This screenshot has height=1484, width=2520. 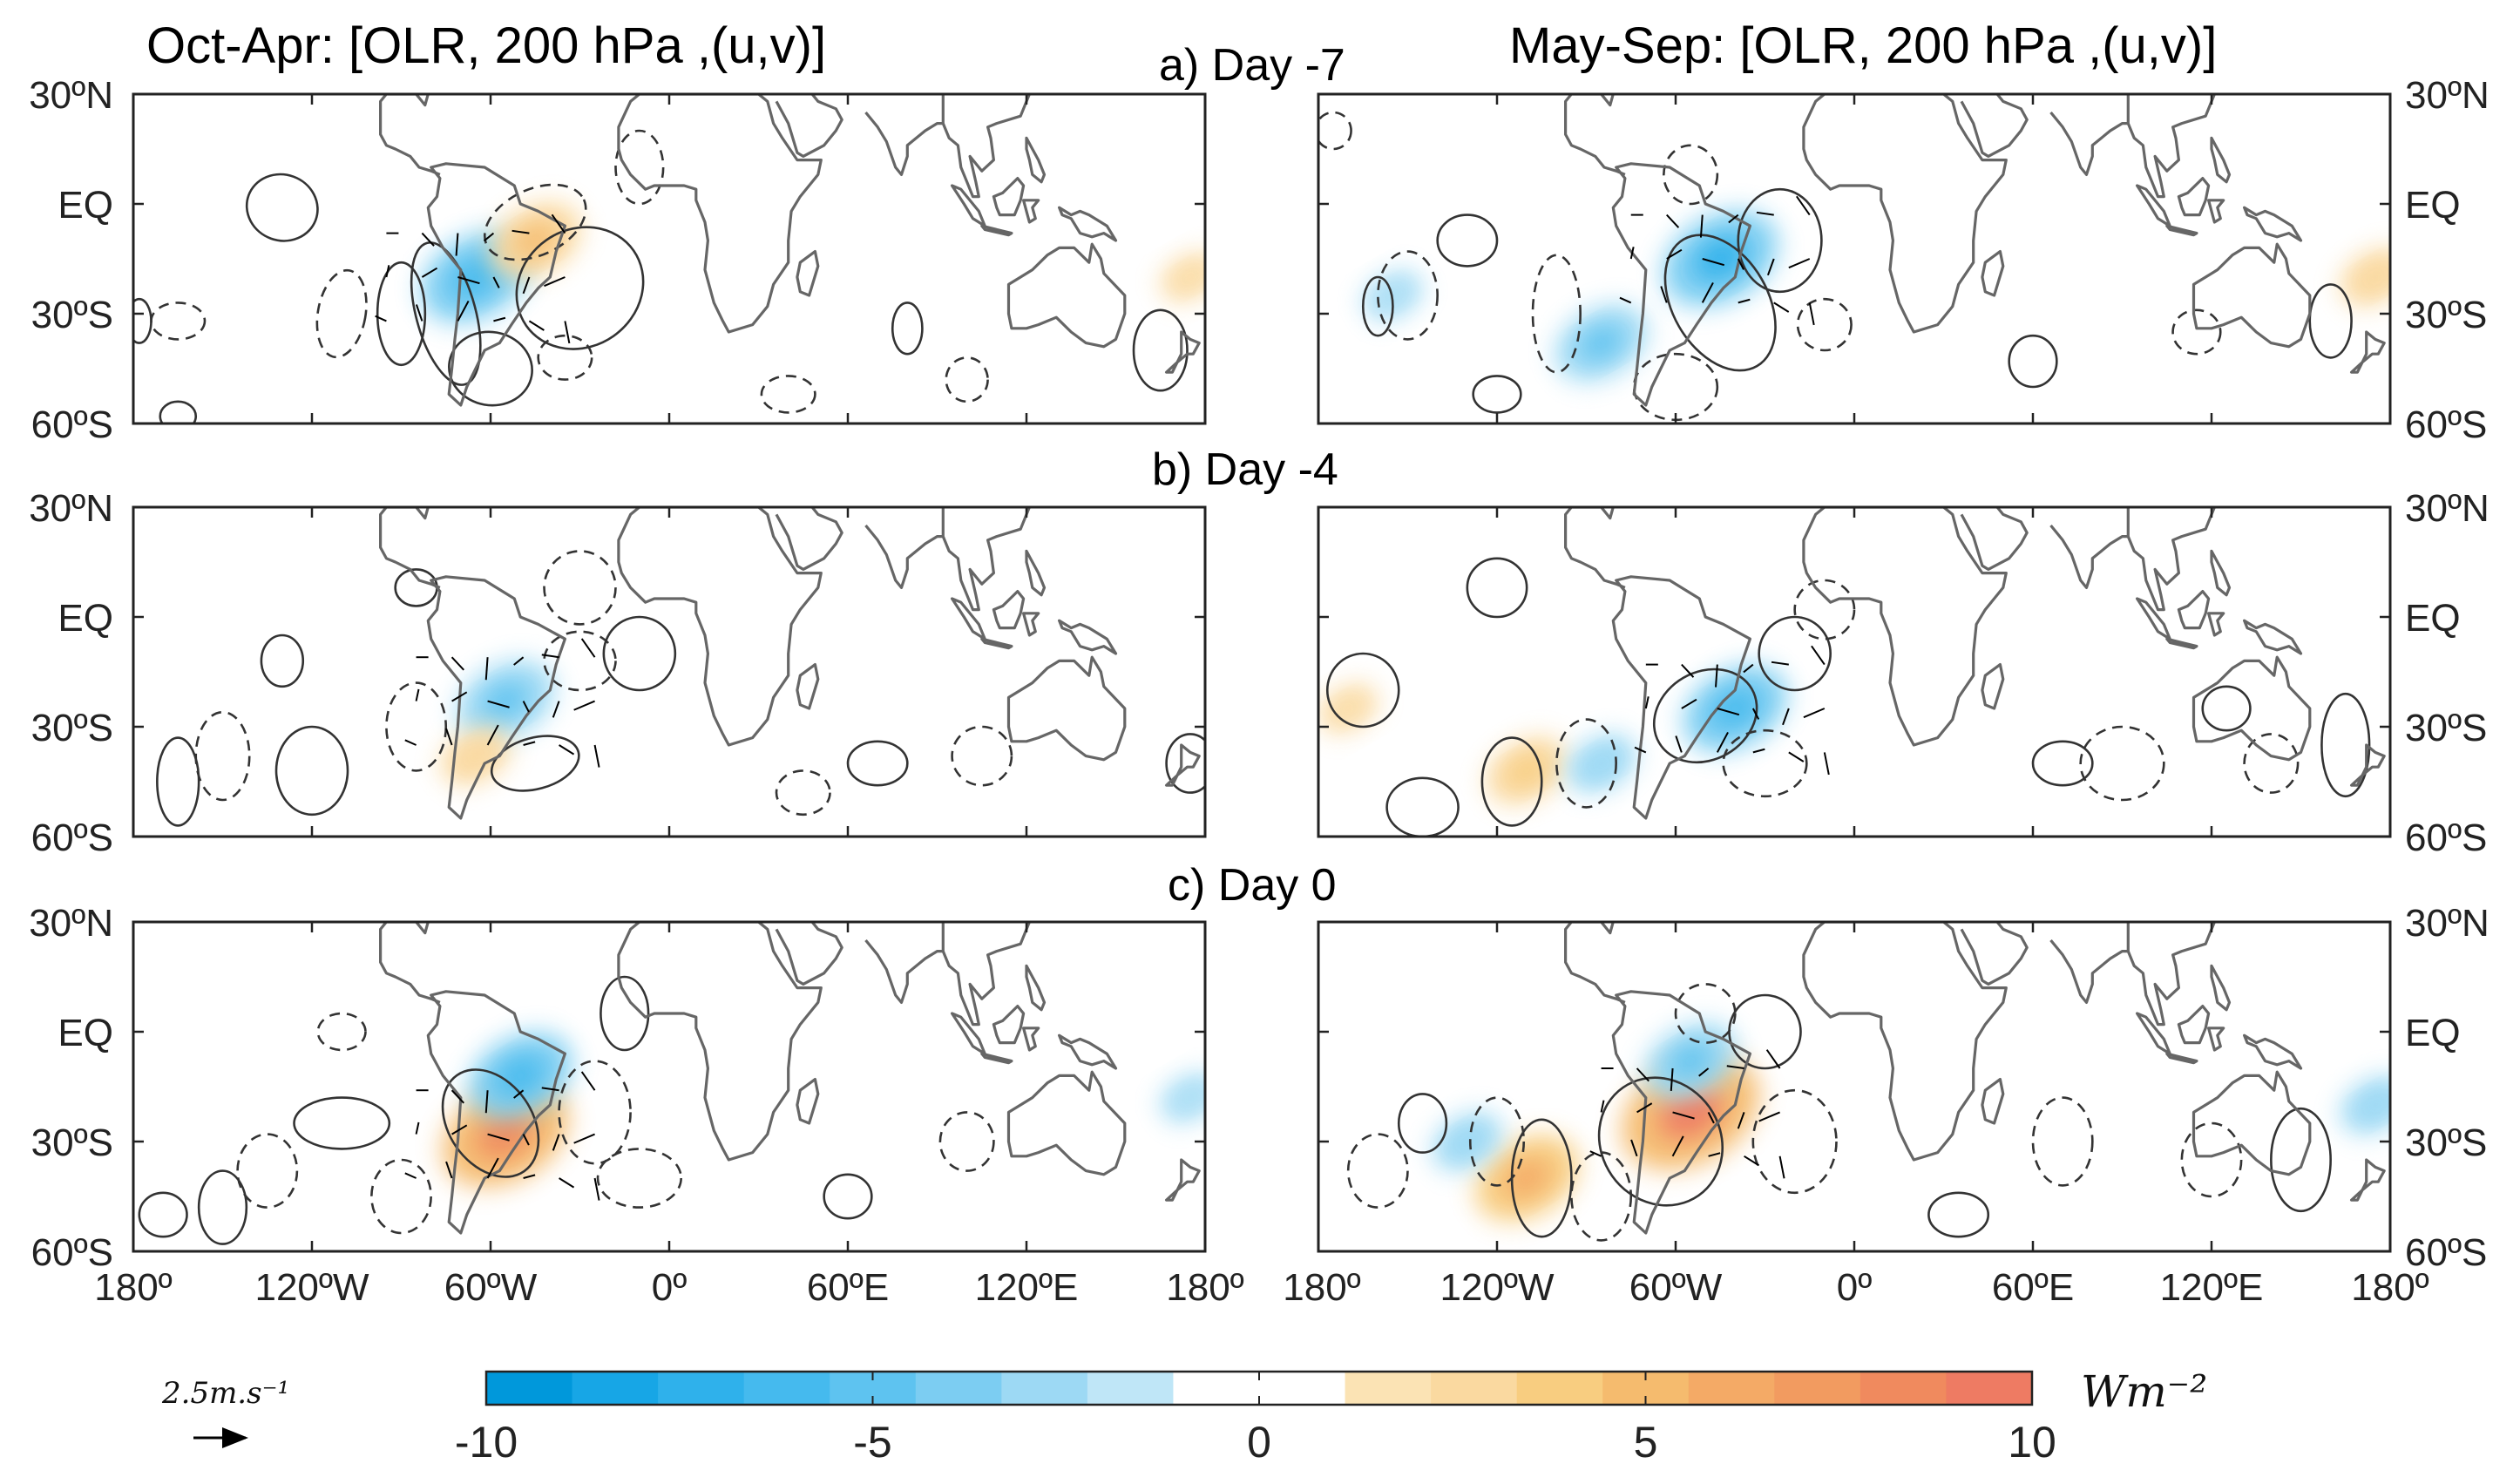 What do you see at coordinates (1497, 1287) in the screenshot?
I see `lon-tick-label: 120ºW` at bounding box center [1497, 1287].